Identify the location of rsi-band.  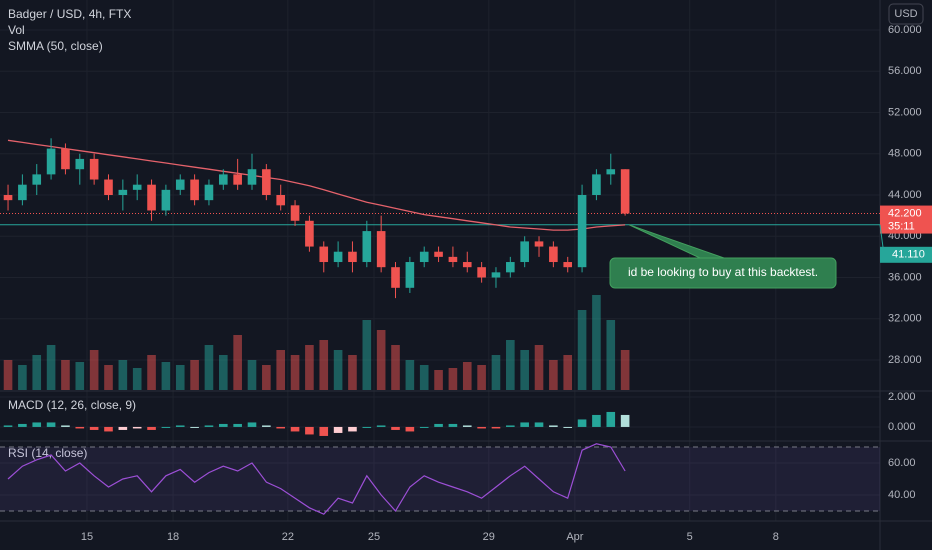
(440, 479).